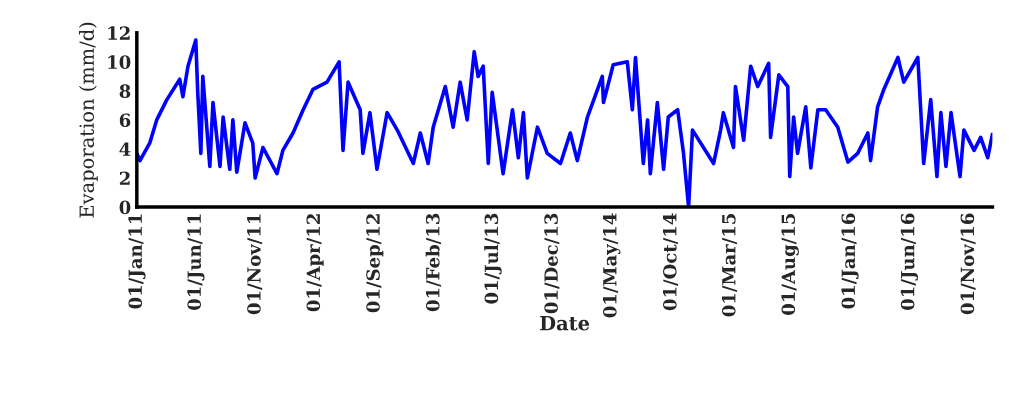  Describe the element at coordinates (565, 323) in the screenshot. I see `x-axis-title: Date` at that location.